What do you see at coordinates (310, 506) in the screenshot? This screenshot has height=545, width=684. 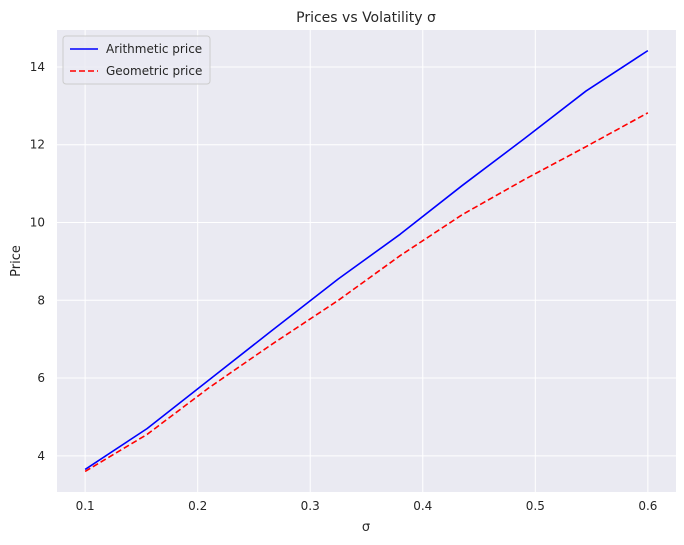 I see `x-tick-label: 0.3` at bounding box center [310, 506].